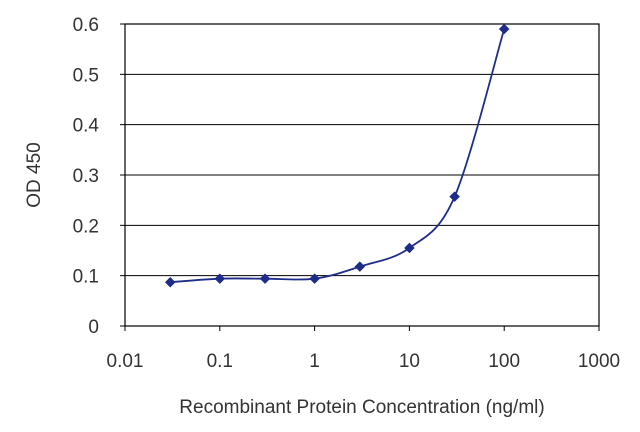 The height and width of the screenshot is (432, 640). What do you see at coordinates (86, 277) in the screenshot?
I see `y-tick-label: 0.1` at bounding box center [86, 277].